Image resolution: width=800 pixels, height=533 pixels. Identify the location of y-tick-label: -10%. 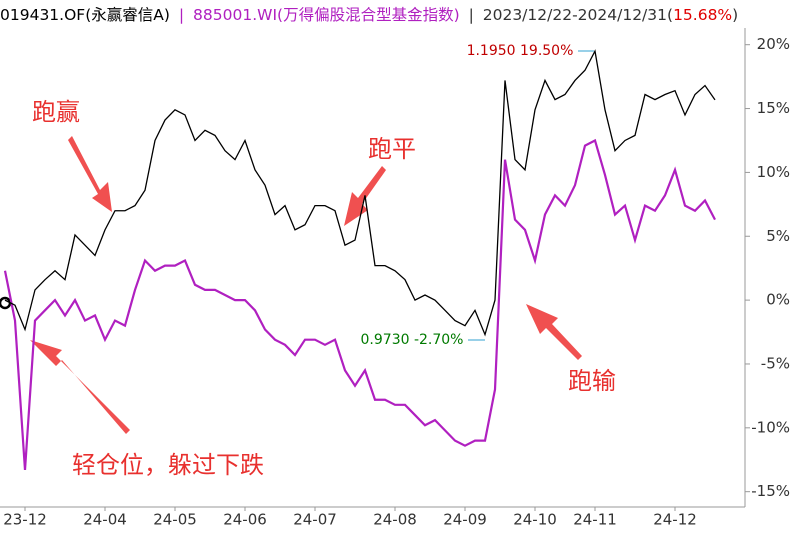
(770, 427).